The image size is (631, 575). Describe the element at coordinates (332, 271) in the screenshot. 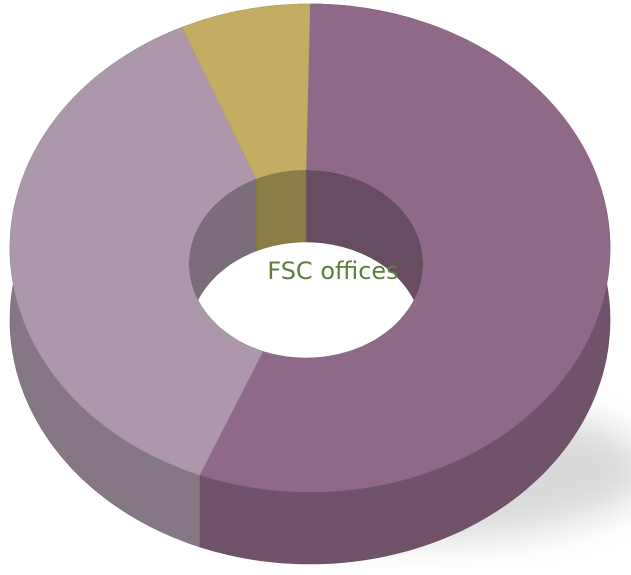

I see `center-label: FSC offices` at that location.